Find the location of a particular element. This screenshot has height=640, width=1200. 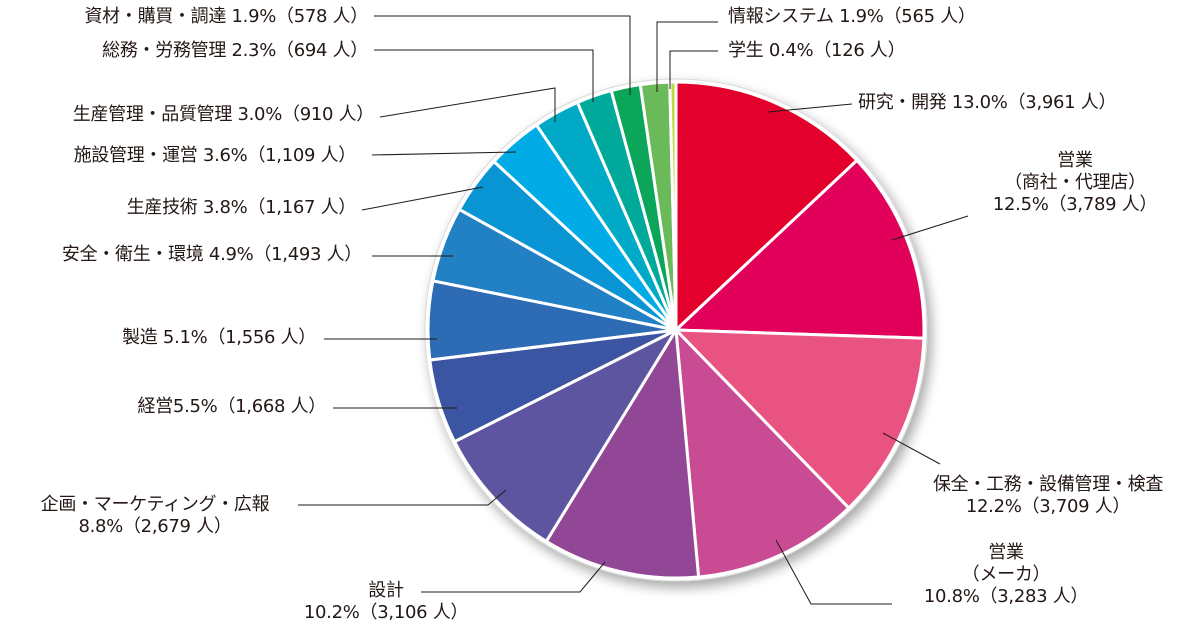

slice-label-seizo: 製造 5.1%（1,556 人） is located at coordinates (198, 338).